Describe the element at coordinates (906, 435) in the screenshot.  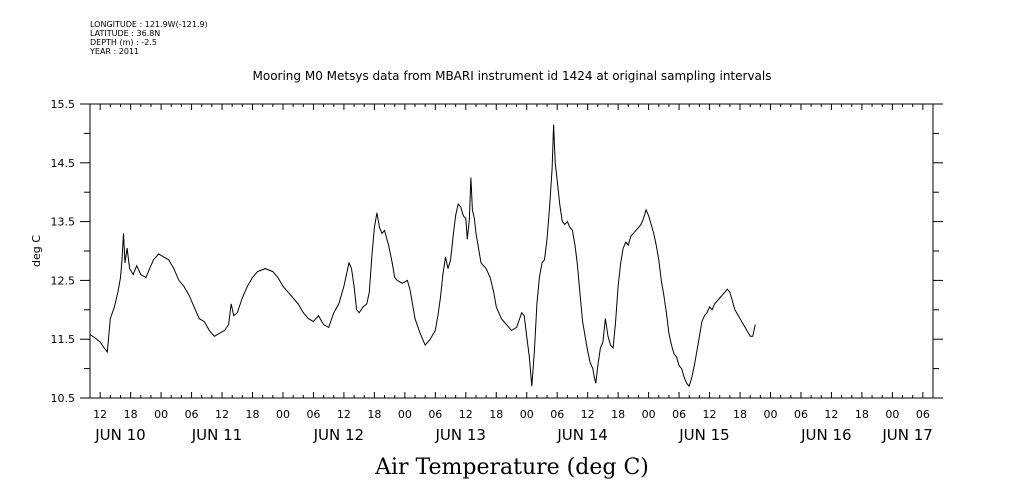
I see `x-day-label: JUN 17` at that location.